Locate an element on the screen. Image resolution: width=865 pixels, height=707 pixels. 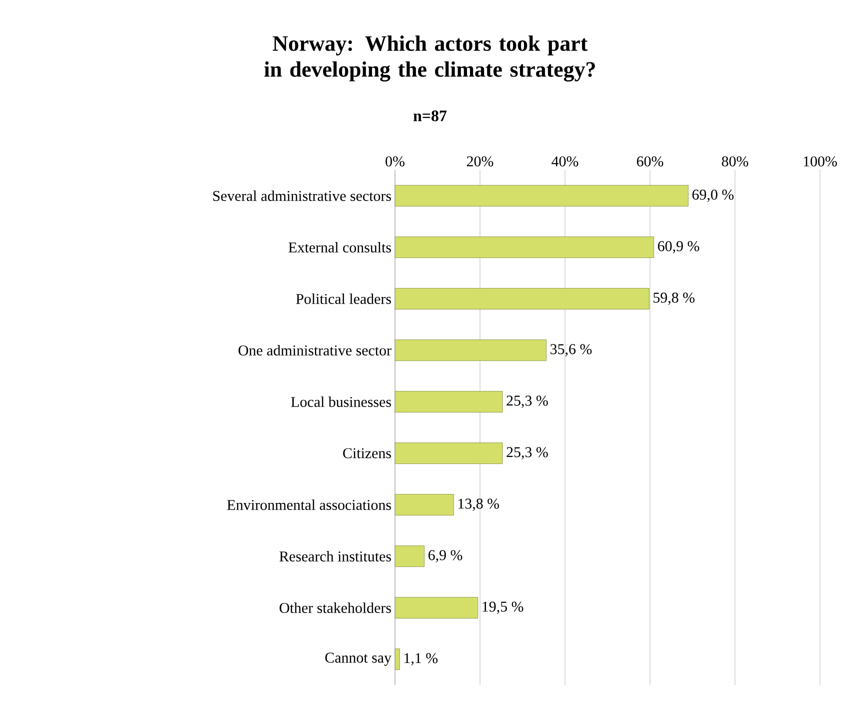
y-tick-label: External consults is located at coordinates (339, 247).